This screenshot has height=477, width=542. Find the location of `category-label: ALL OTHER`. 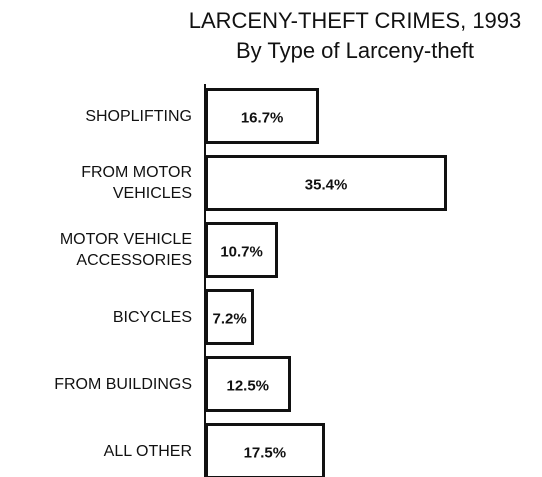

category-label: ALL OTHER is located at coordinates (147, 451).